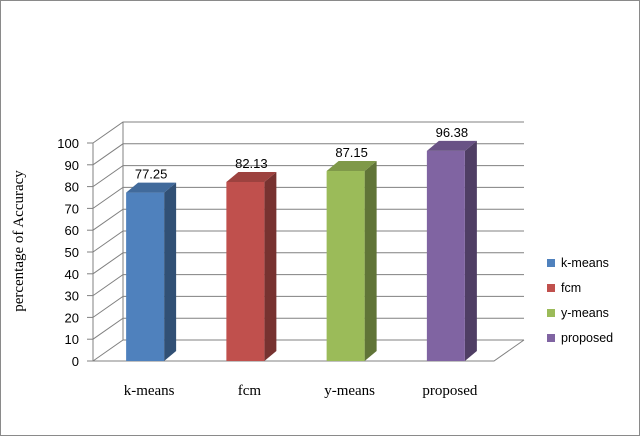  What do you see at coordinates (585, 263) in the screenshot?
I see `legend-label: k-means` at bounding box center [585, 263].